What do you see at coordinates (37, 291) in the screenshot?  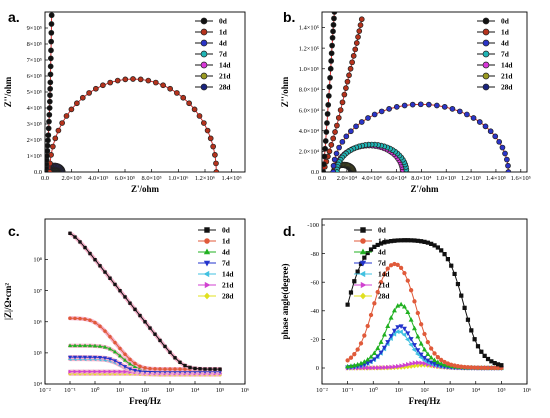 I see `y-tick-label: 10⁷` at bounding box center [37, 291].